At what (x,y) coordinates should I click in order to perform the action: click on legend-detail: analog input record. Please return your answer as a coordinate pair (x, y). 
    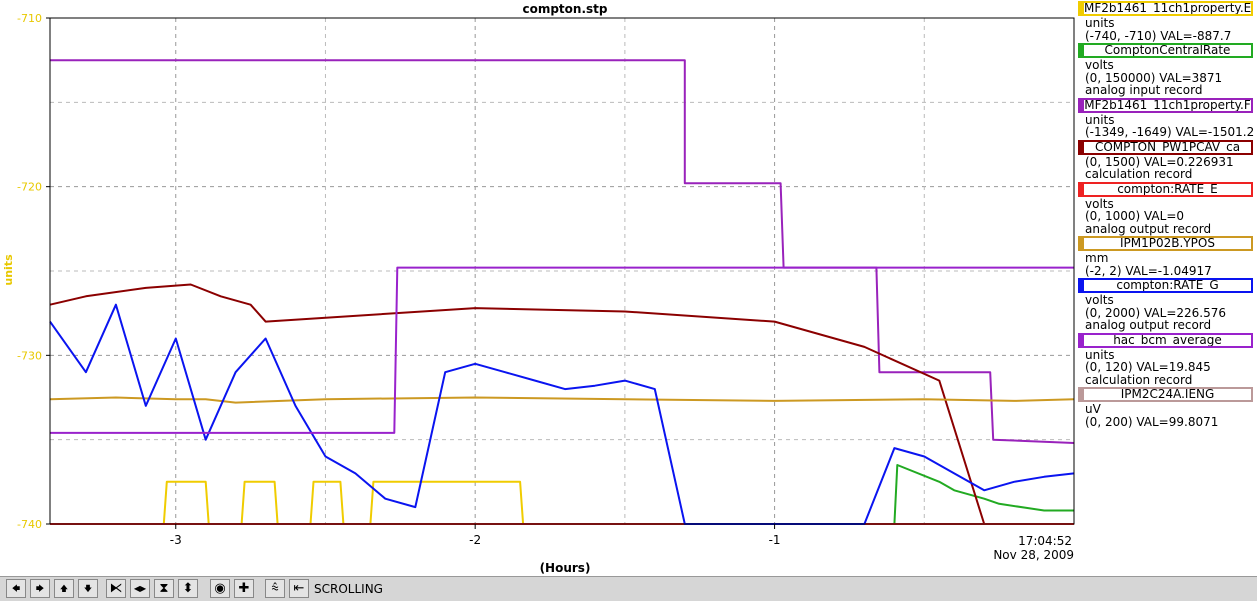
    Looking at the image, I should click on (1144, 90).